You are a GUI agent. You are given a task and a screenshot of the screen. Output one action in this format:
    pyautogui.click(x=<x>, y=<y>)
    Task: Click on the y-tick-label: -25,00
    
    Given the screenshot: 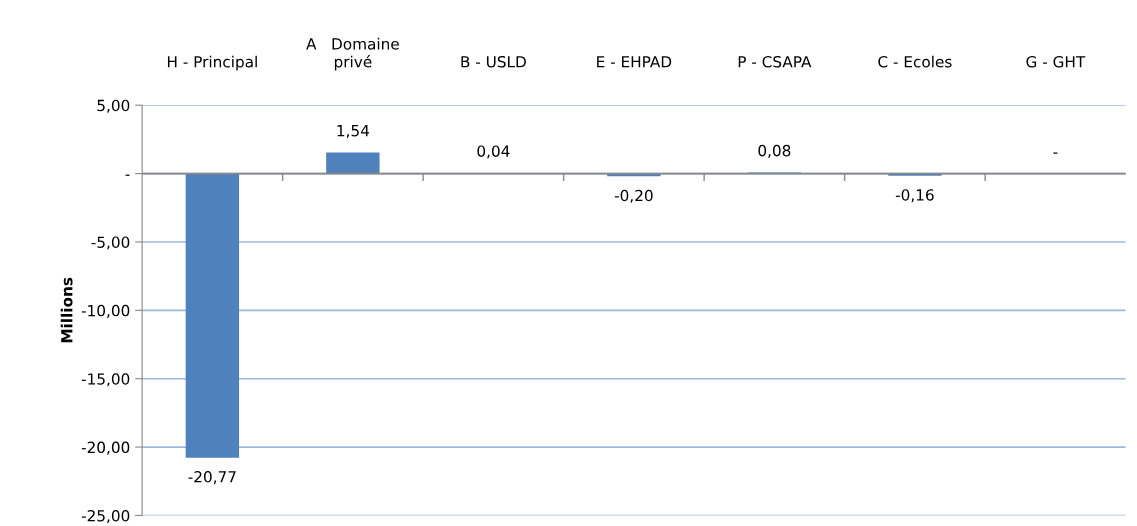 What is the action you would take?
    pyautogui.click(x=105, y=516)
    